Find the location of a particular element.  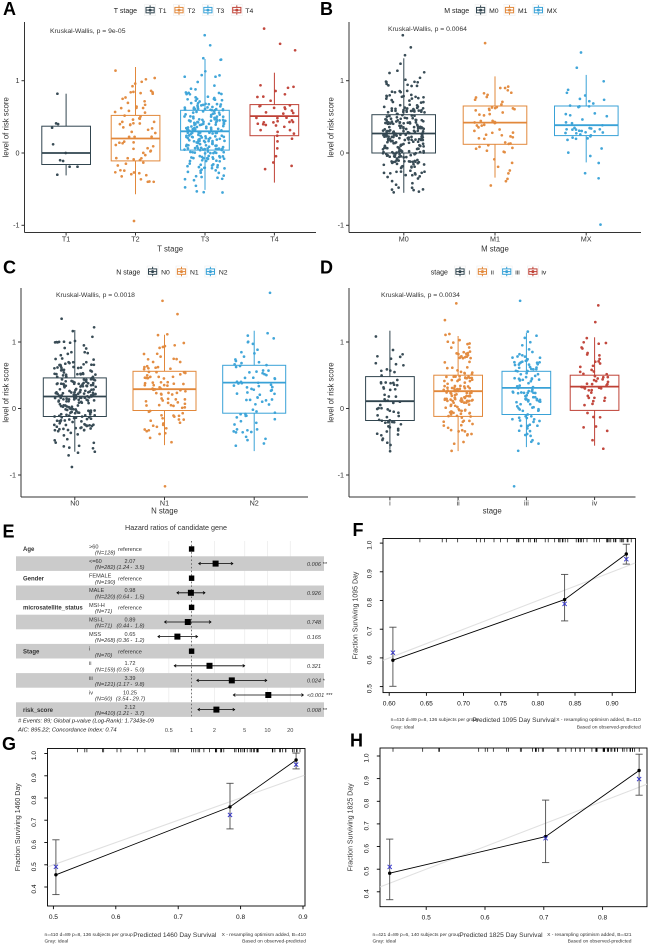

svg-text: T4 is located at coordinates (274, 239).